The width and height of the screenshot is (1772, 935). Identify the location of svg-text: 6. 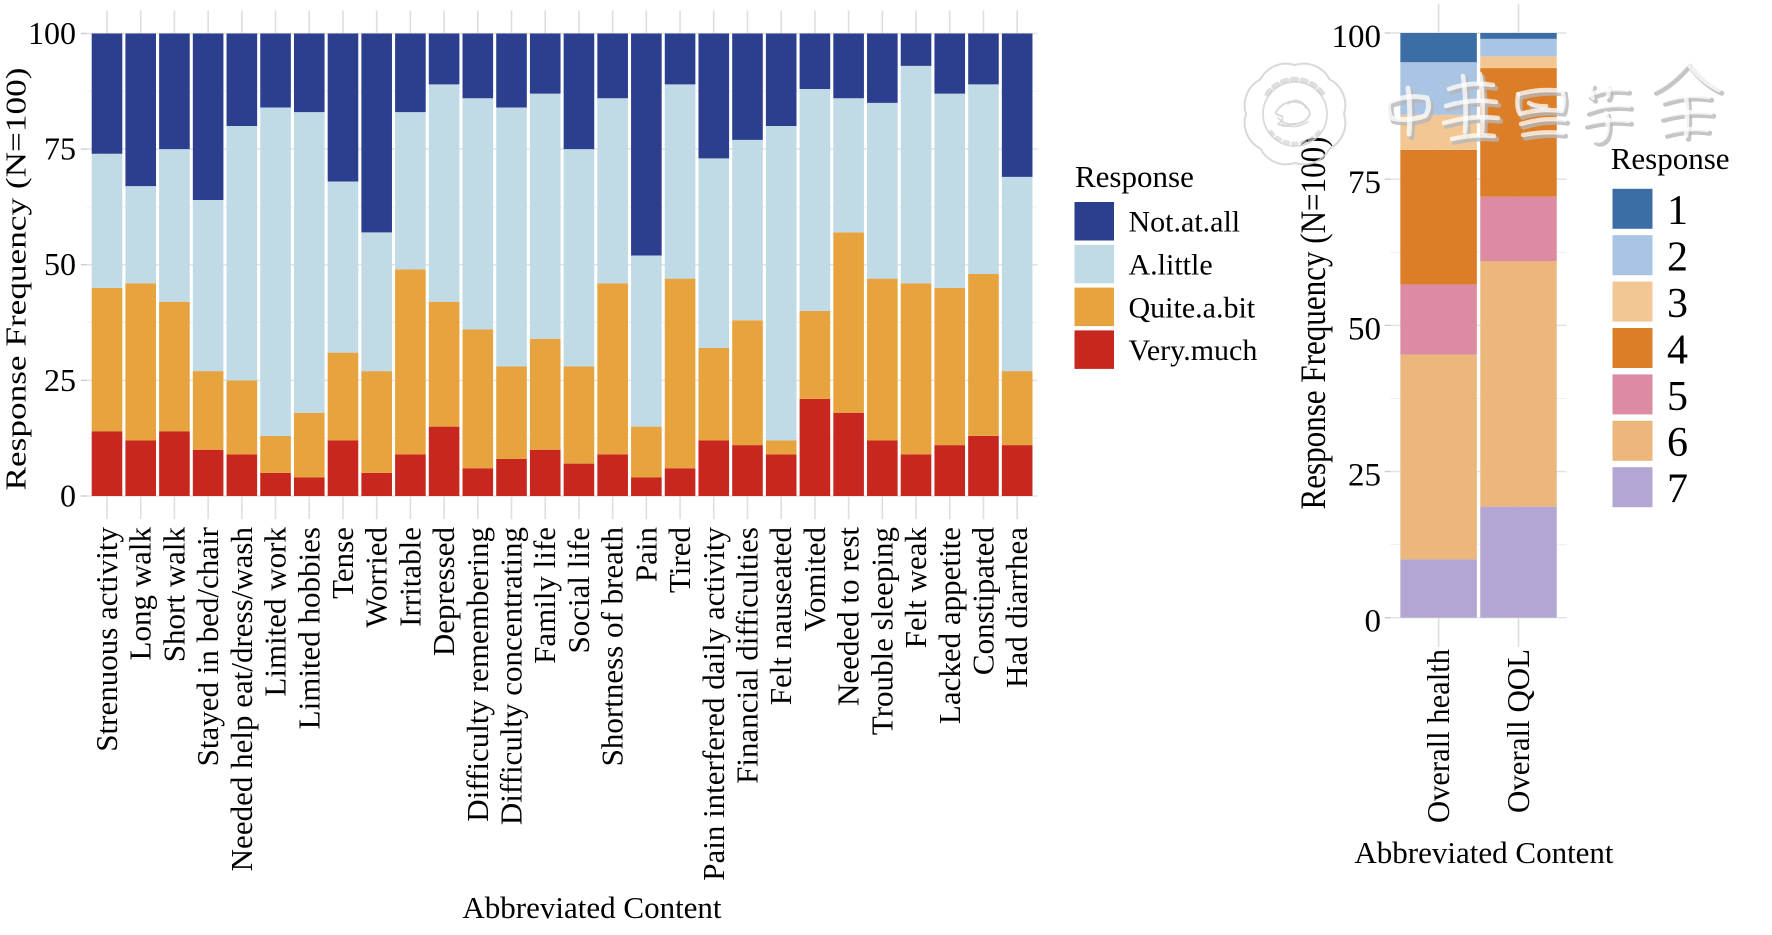
(1677, 443).